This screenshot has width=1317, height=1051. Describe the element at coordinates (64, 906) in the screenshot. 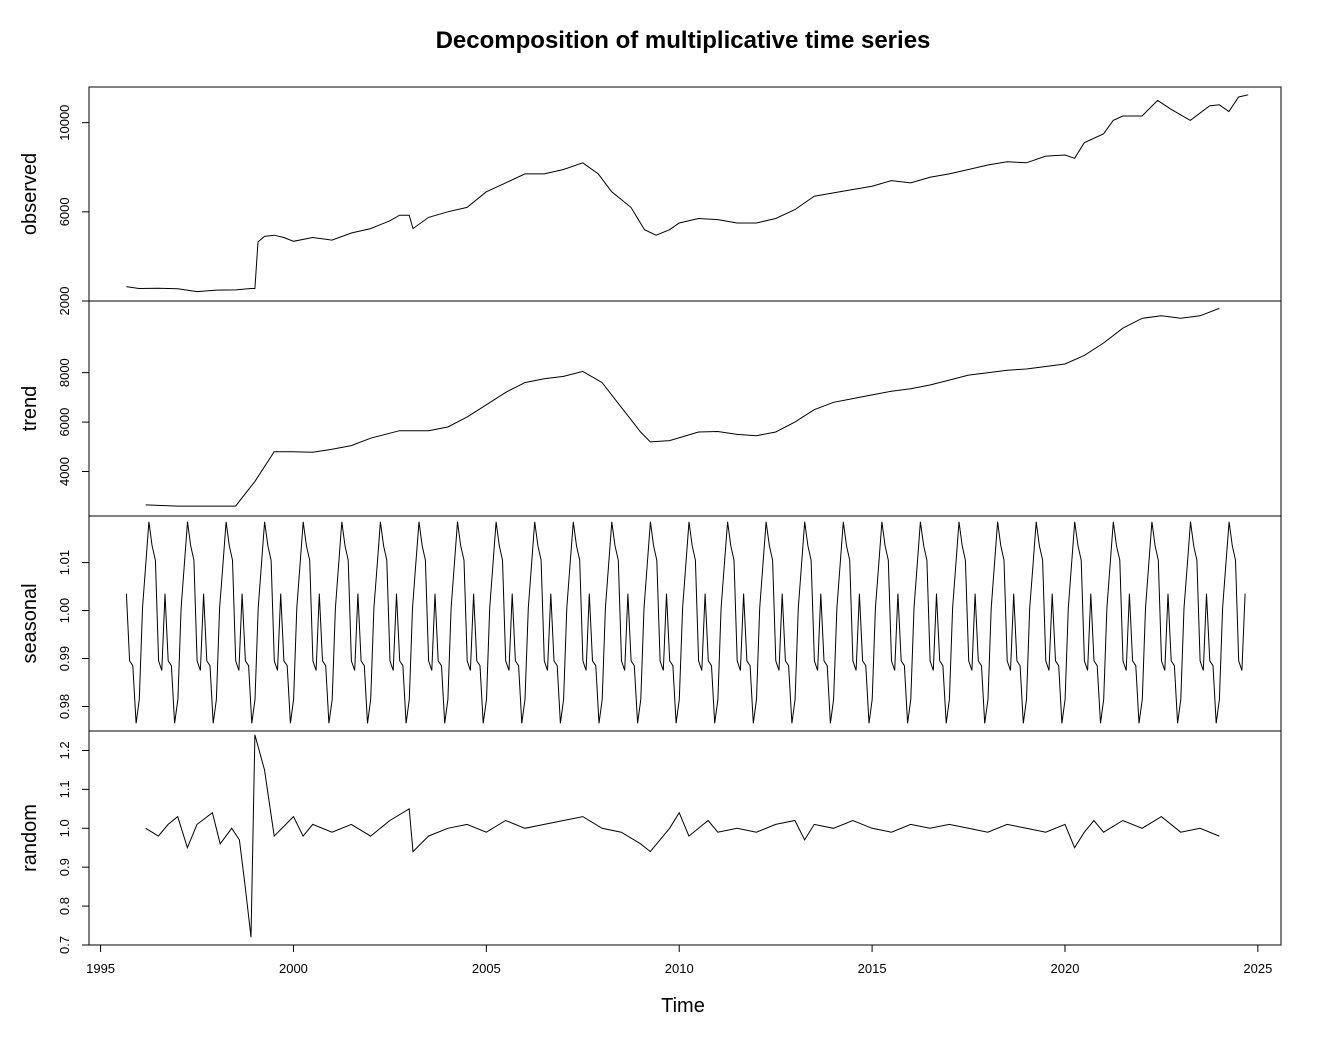

I see `random-y-tick-label: 0.8` at that location.